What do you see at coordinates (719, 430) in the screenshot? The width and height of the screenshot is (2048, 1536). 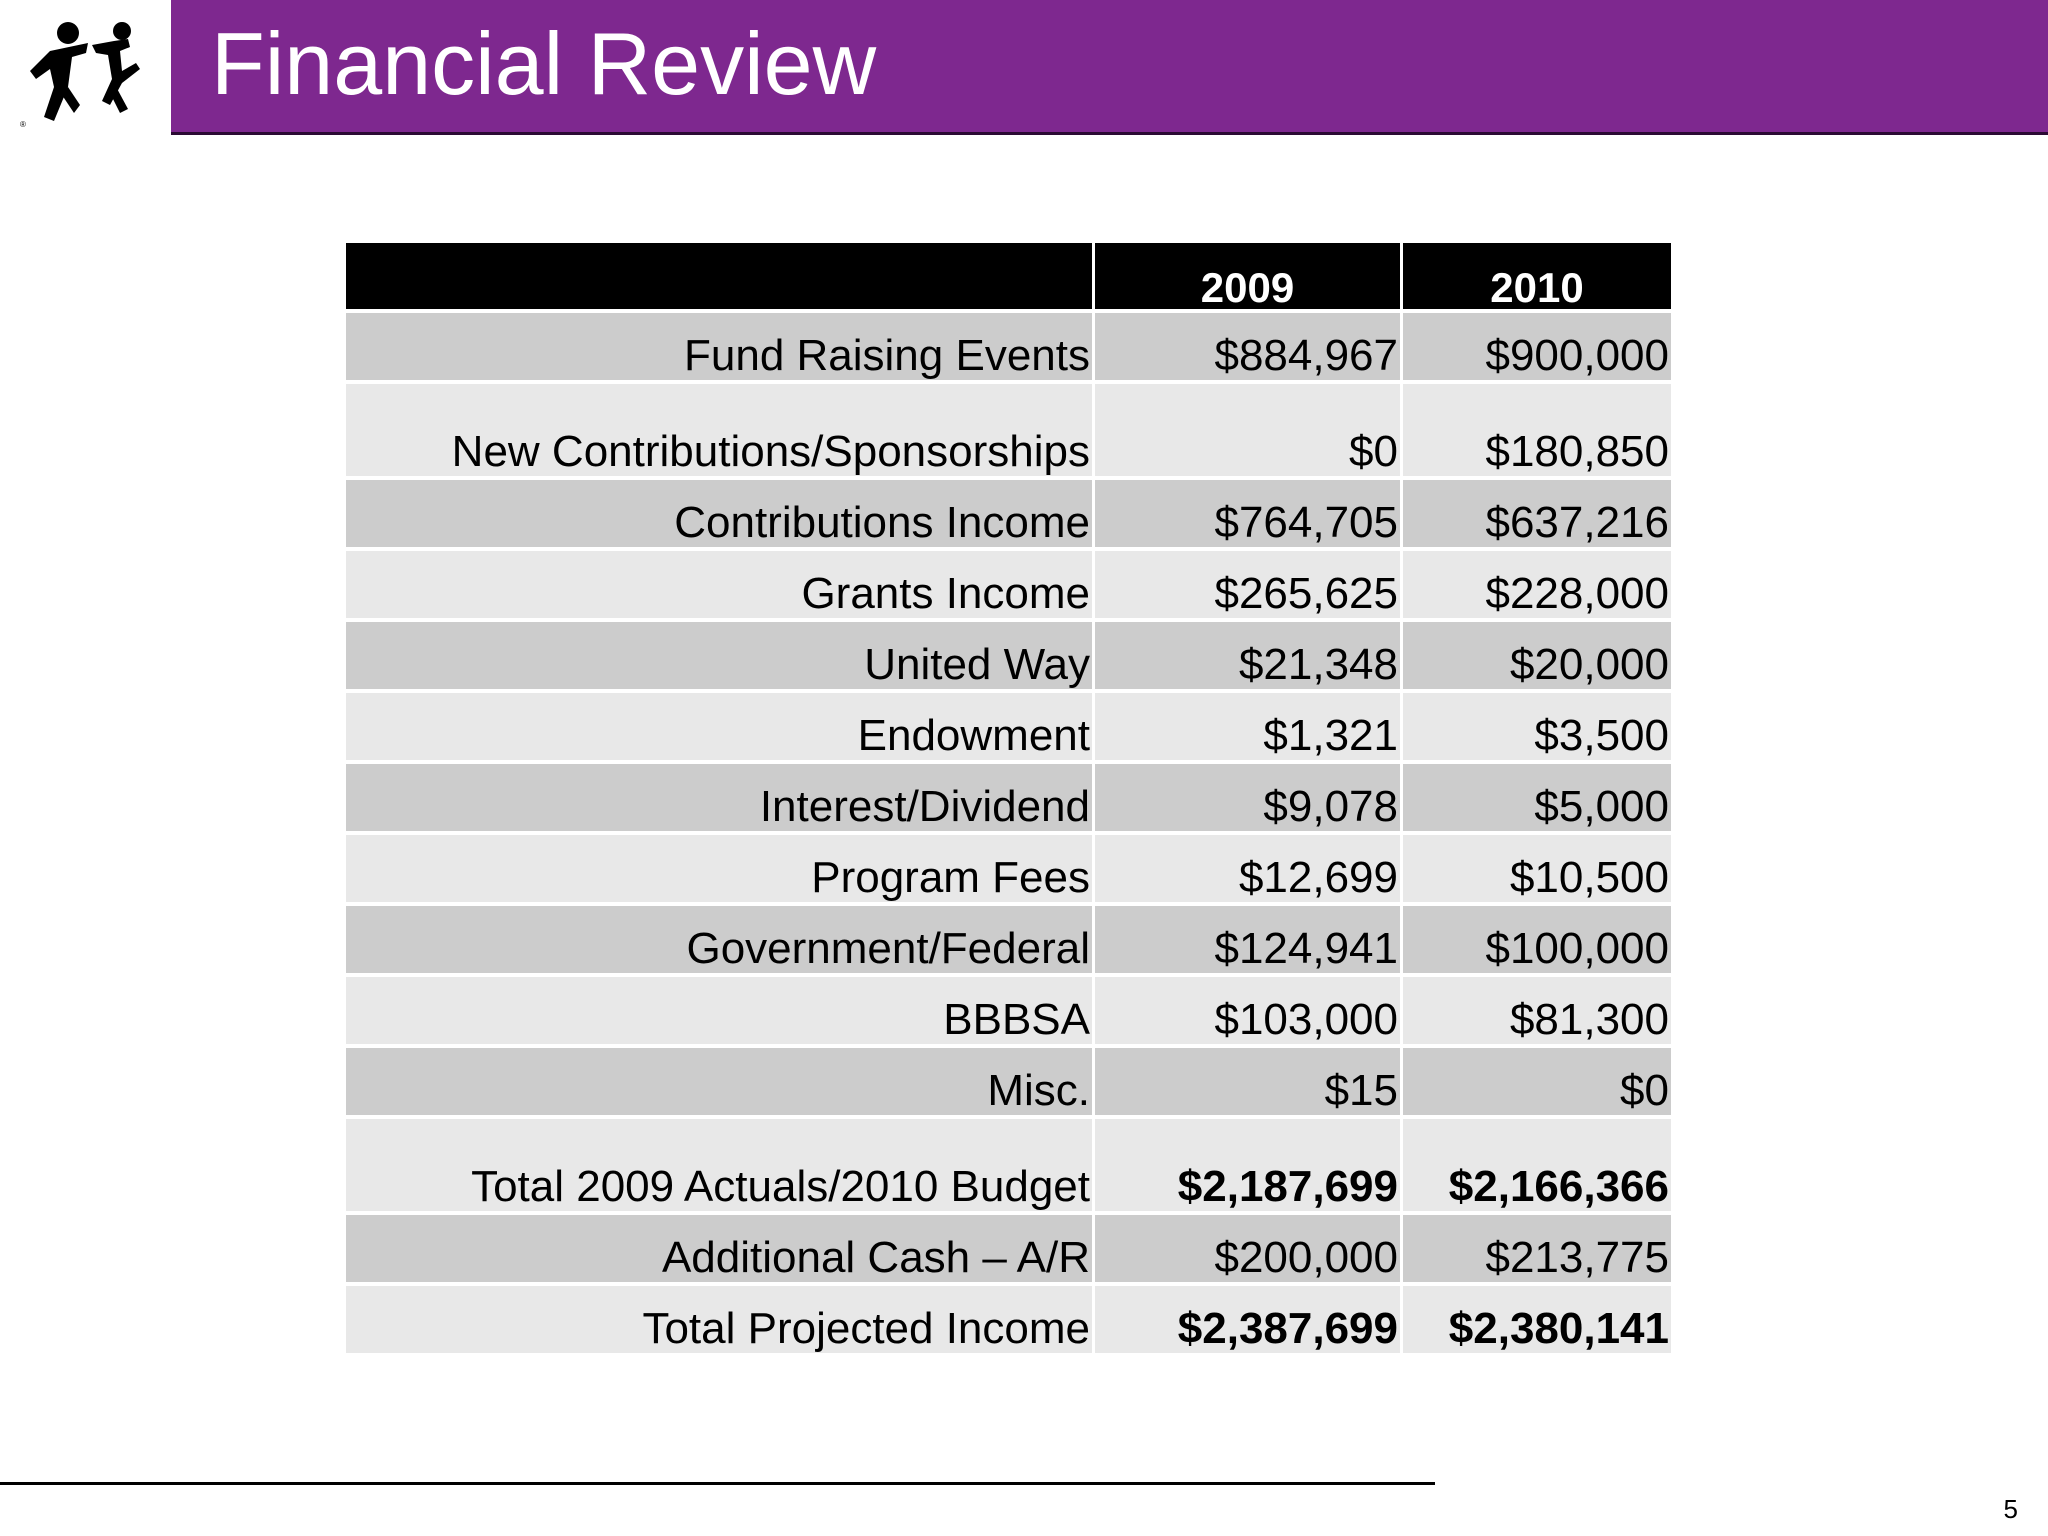 I see `row-label: New Contributions/Sponsorships` at bounding box center [719, 430].